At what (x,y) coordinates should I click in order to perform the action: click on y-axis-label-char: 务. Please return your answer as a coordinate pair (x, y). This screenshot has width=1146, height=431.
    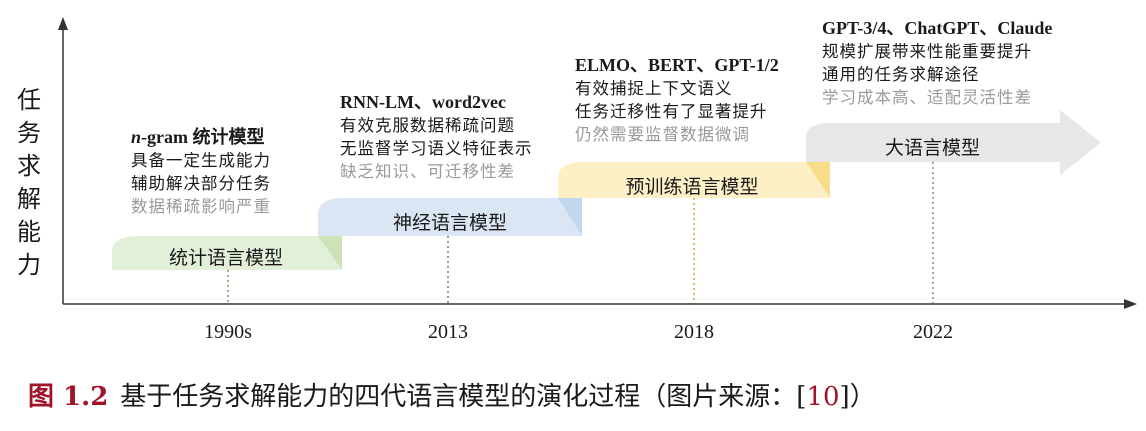
    Looking at the image, I should click on (29, 133).